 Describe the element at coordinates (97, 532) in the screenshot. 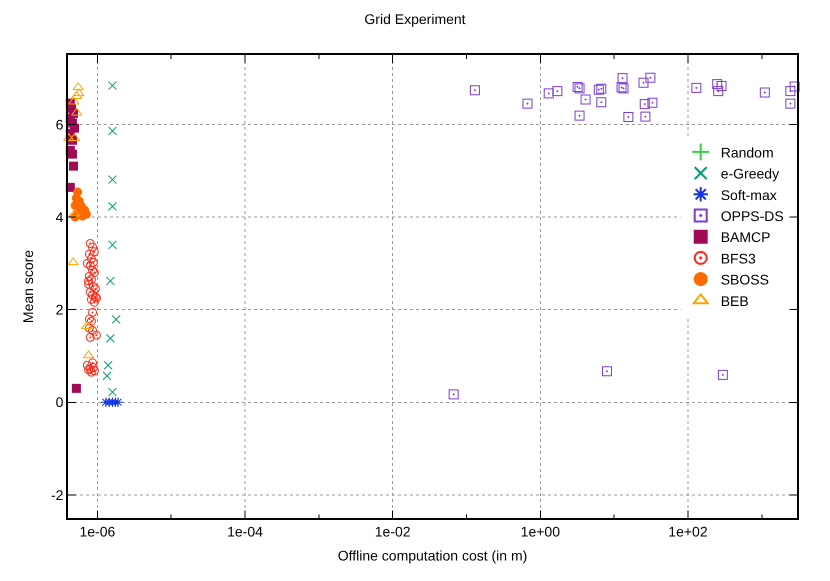

I see `x-tick-label: 1e-06` at that location.